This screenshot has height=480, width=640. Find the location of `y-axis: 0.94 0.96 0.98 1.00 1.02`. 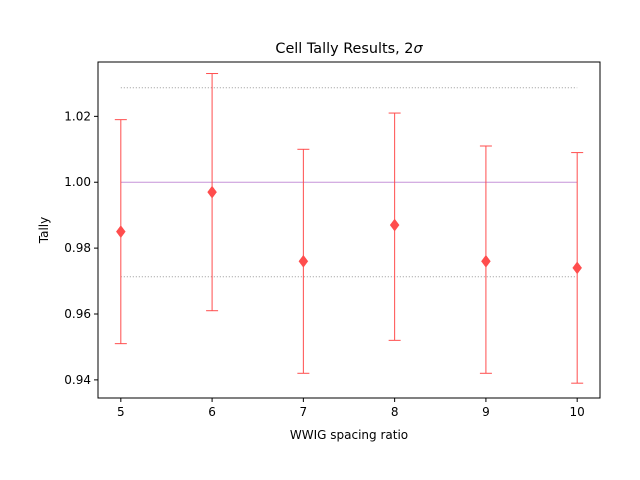

y-axis: 0.94 0.96 0.98 1.00 1.02 is located at coordinates (81, 248).